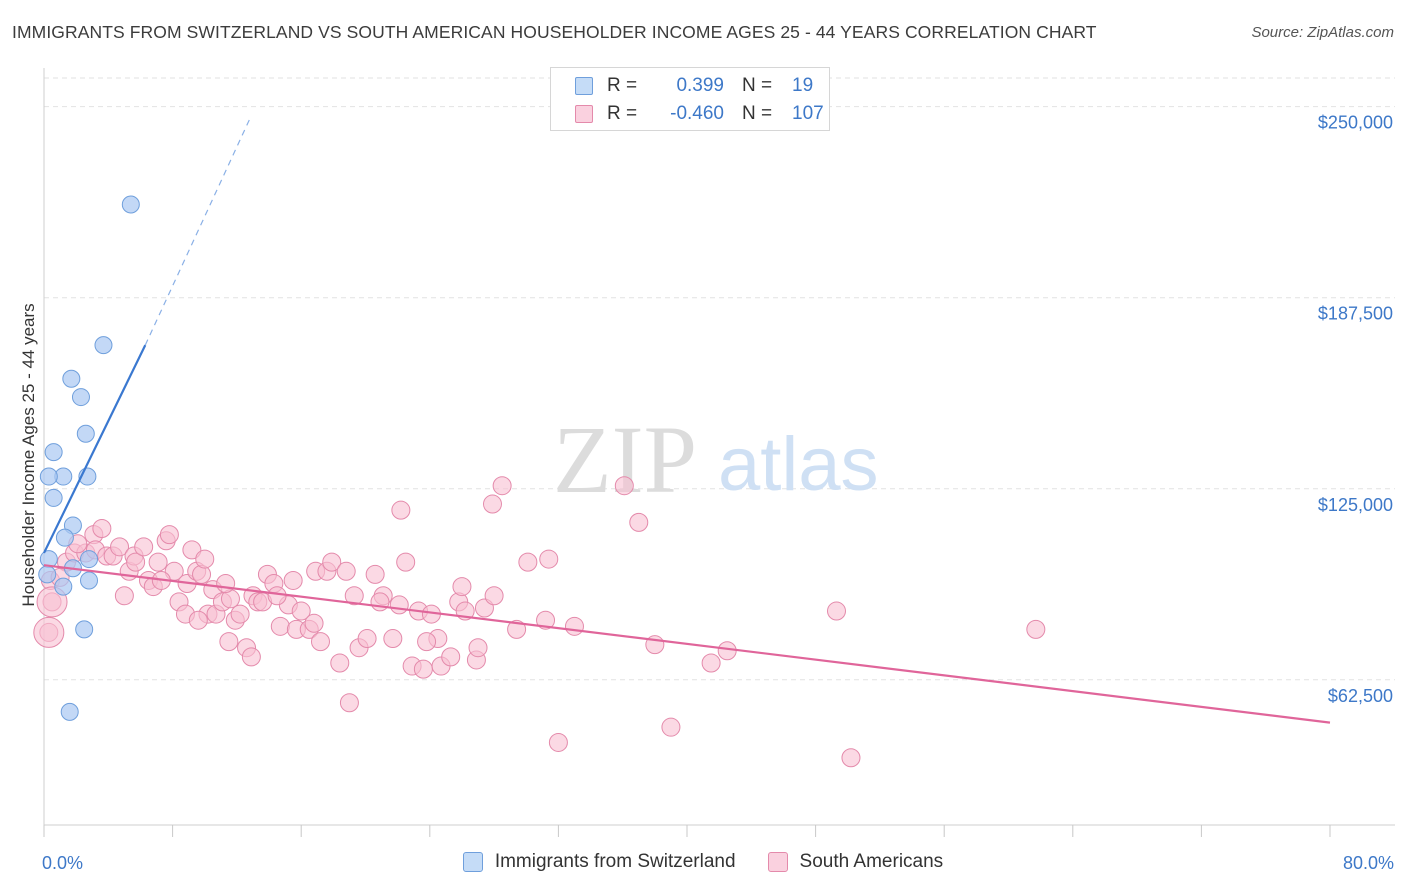 This screenshot has width=1406, height=892. What do you see at coordinates (803, 85) in the screenshot?
I see `legend-n-value: 19` at bounding box center [803, 85].